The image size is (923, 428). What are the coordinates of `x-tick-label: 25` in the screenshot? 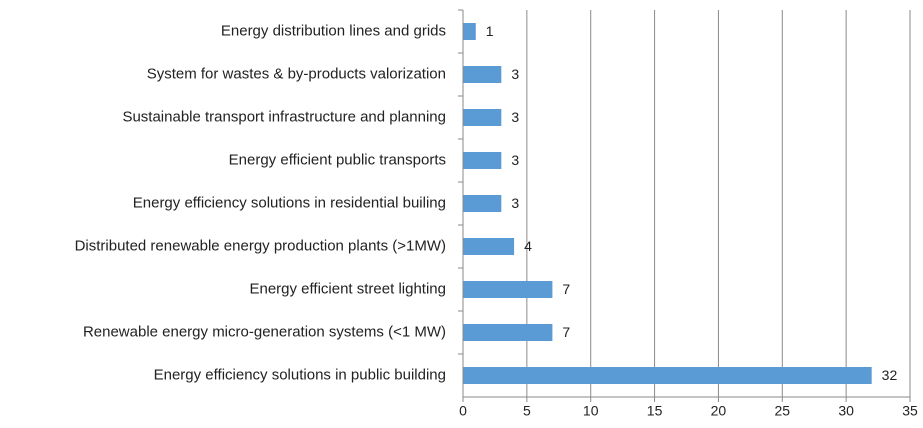 It's located at (782, 411).